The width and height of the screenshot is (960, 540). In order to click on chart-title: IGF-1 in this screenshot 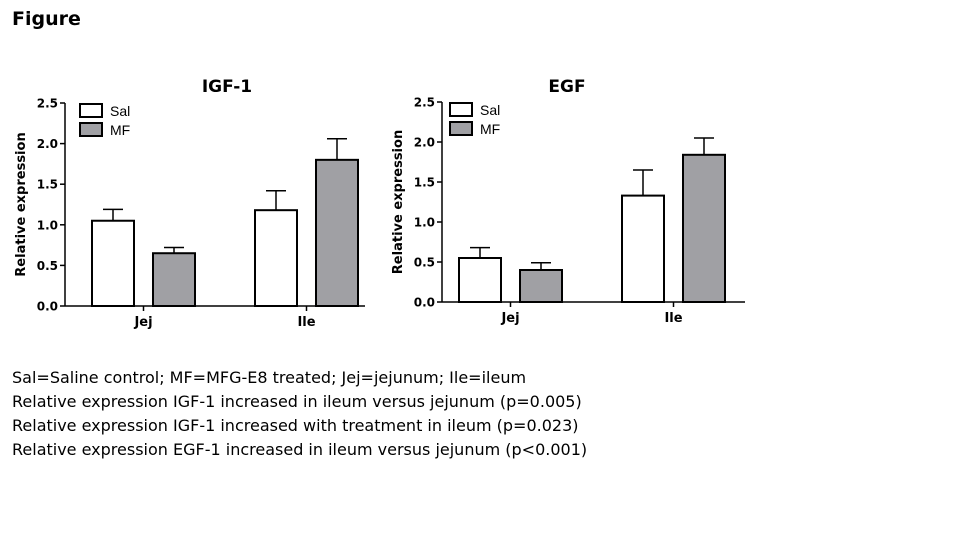, I will do `click(227, 87)`.